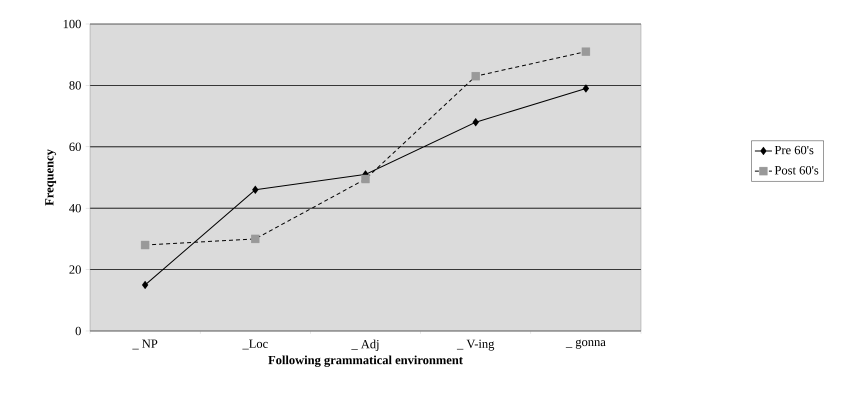 Image resolution: width=858 pixels, height=406 pixels. What do you see at coordinates (50, 177) in the screenshot?
I see `y-axis-title: Frequency` at bounding box center [50, 177].